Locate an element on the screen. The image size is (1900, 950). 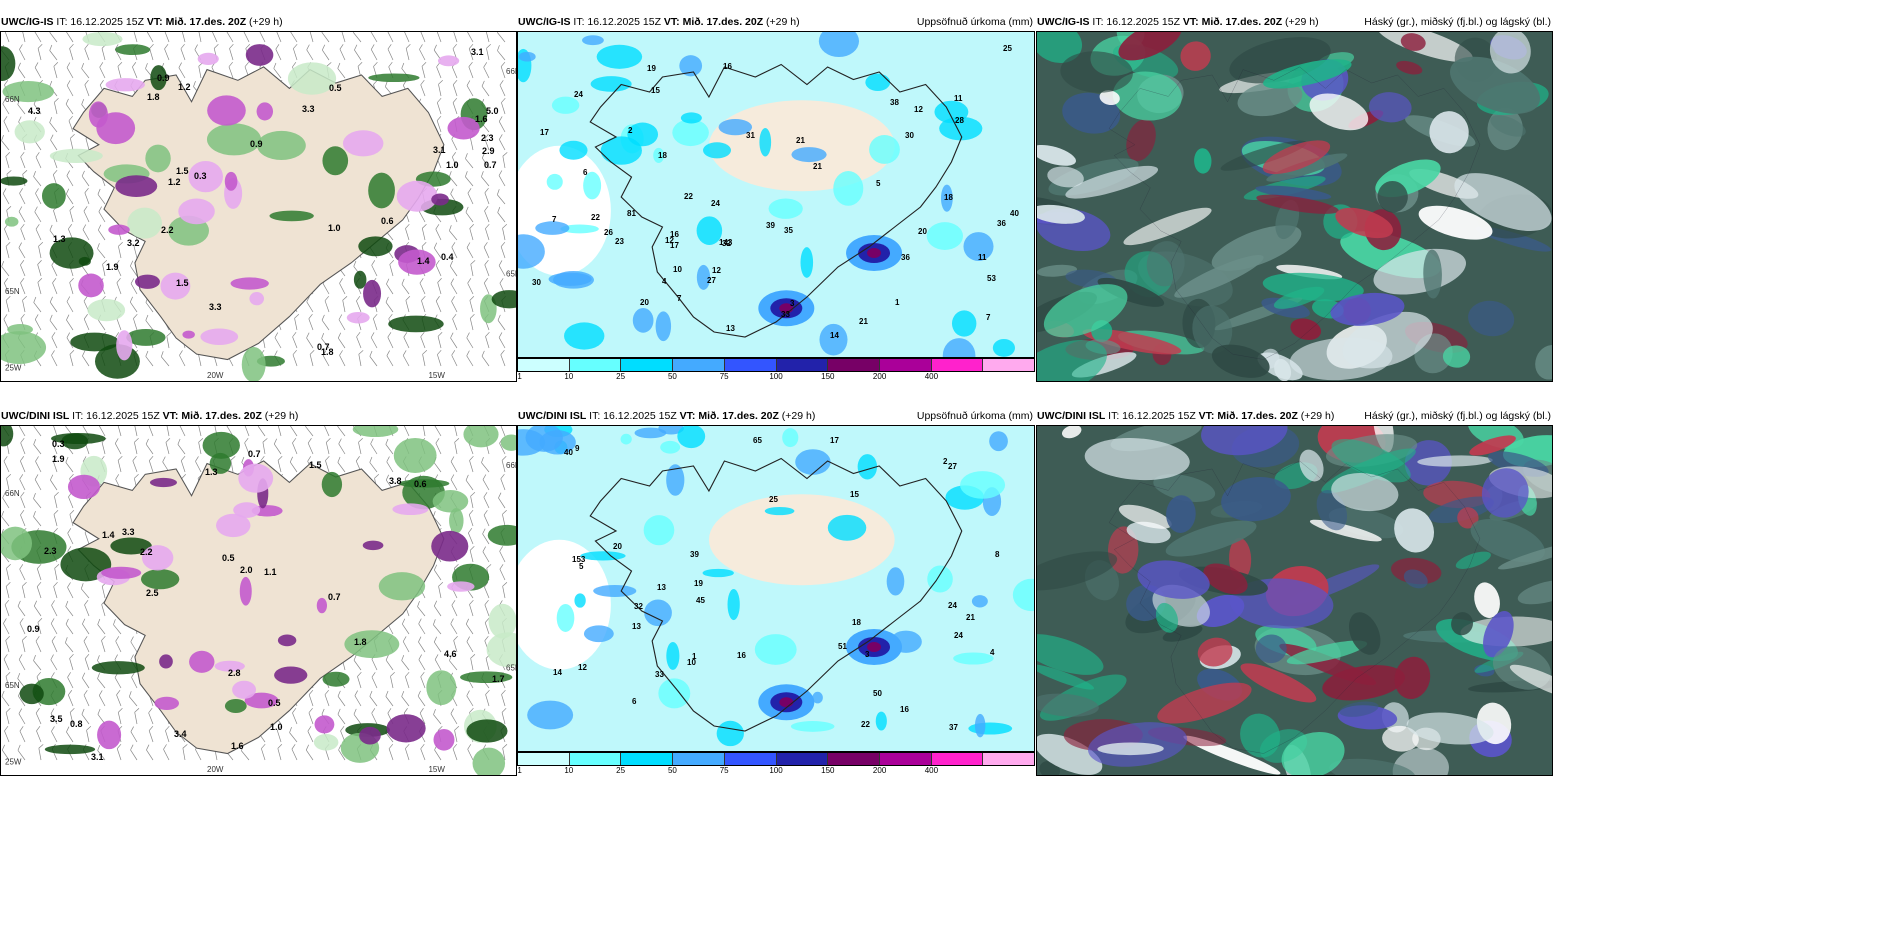
station-value: 27 is located at coordinates (952, 466).